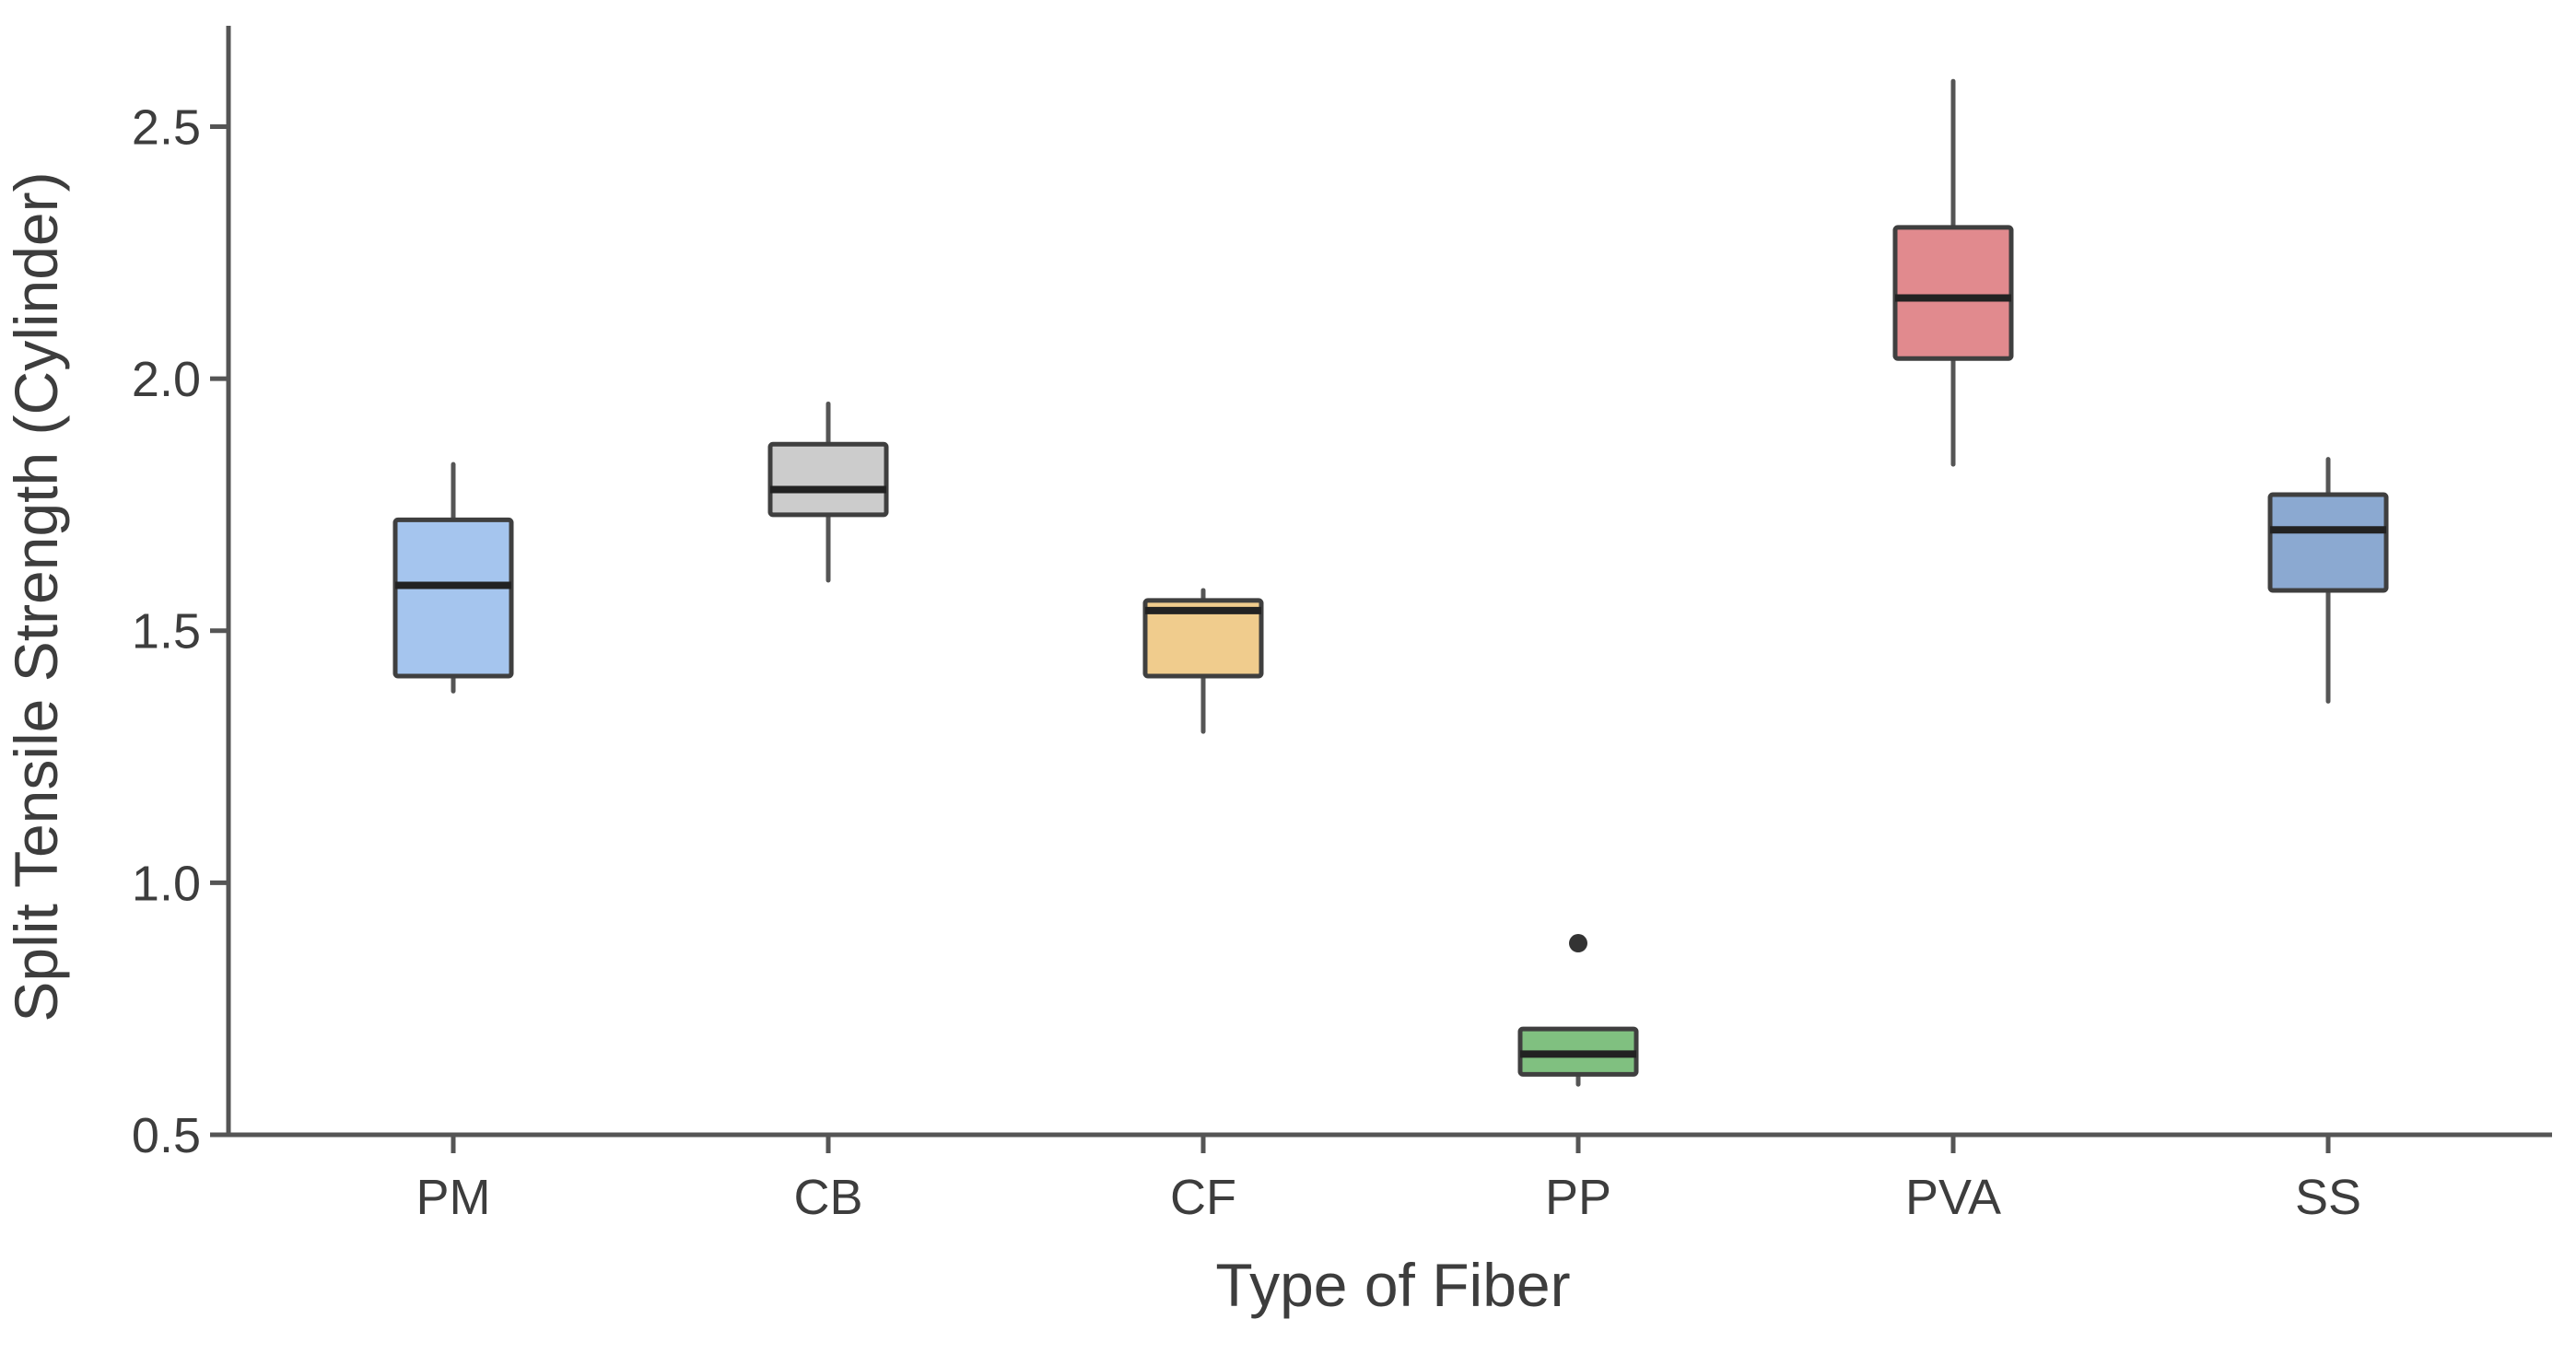  What do you see at coordinates (1392, 1285) in the screenshot?
I see `x-axis-title: Type of Fiber` at bounding box center [1392, 1285].